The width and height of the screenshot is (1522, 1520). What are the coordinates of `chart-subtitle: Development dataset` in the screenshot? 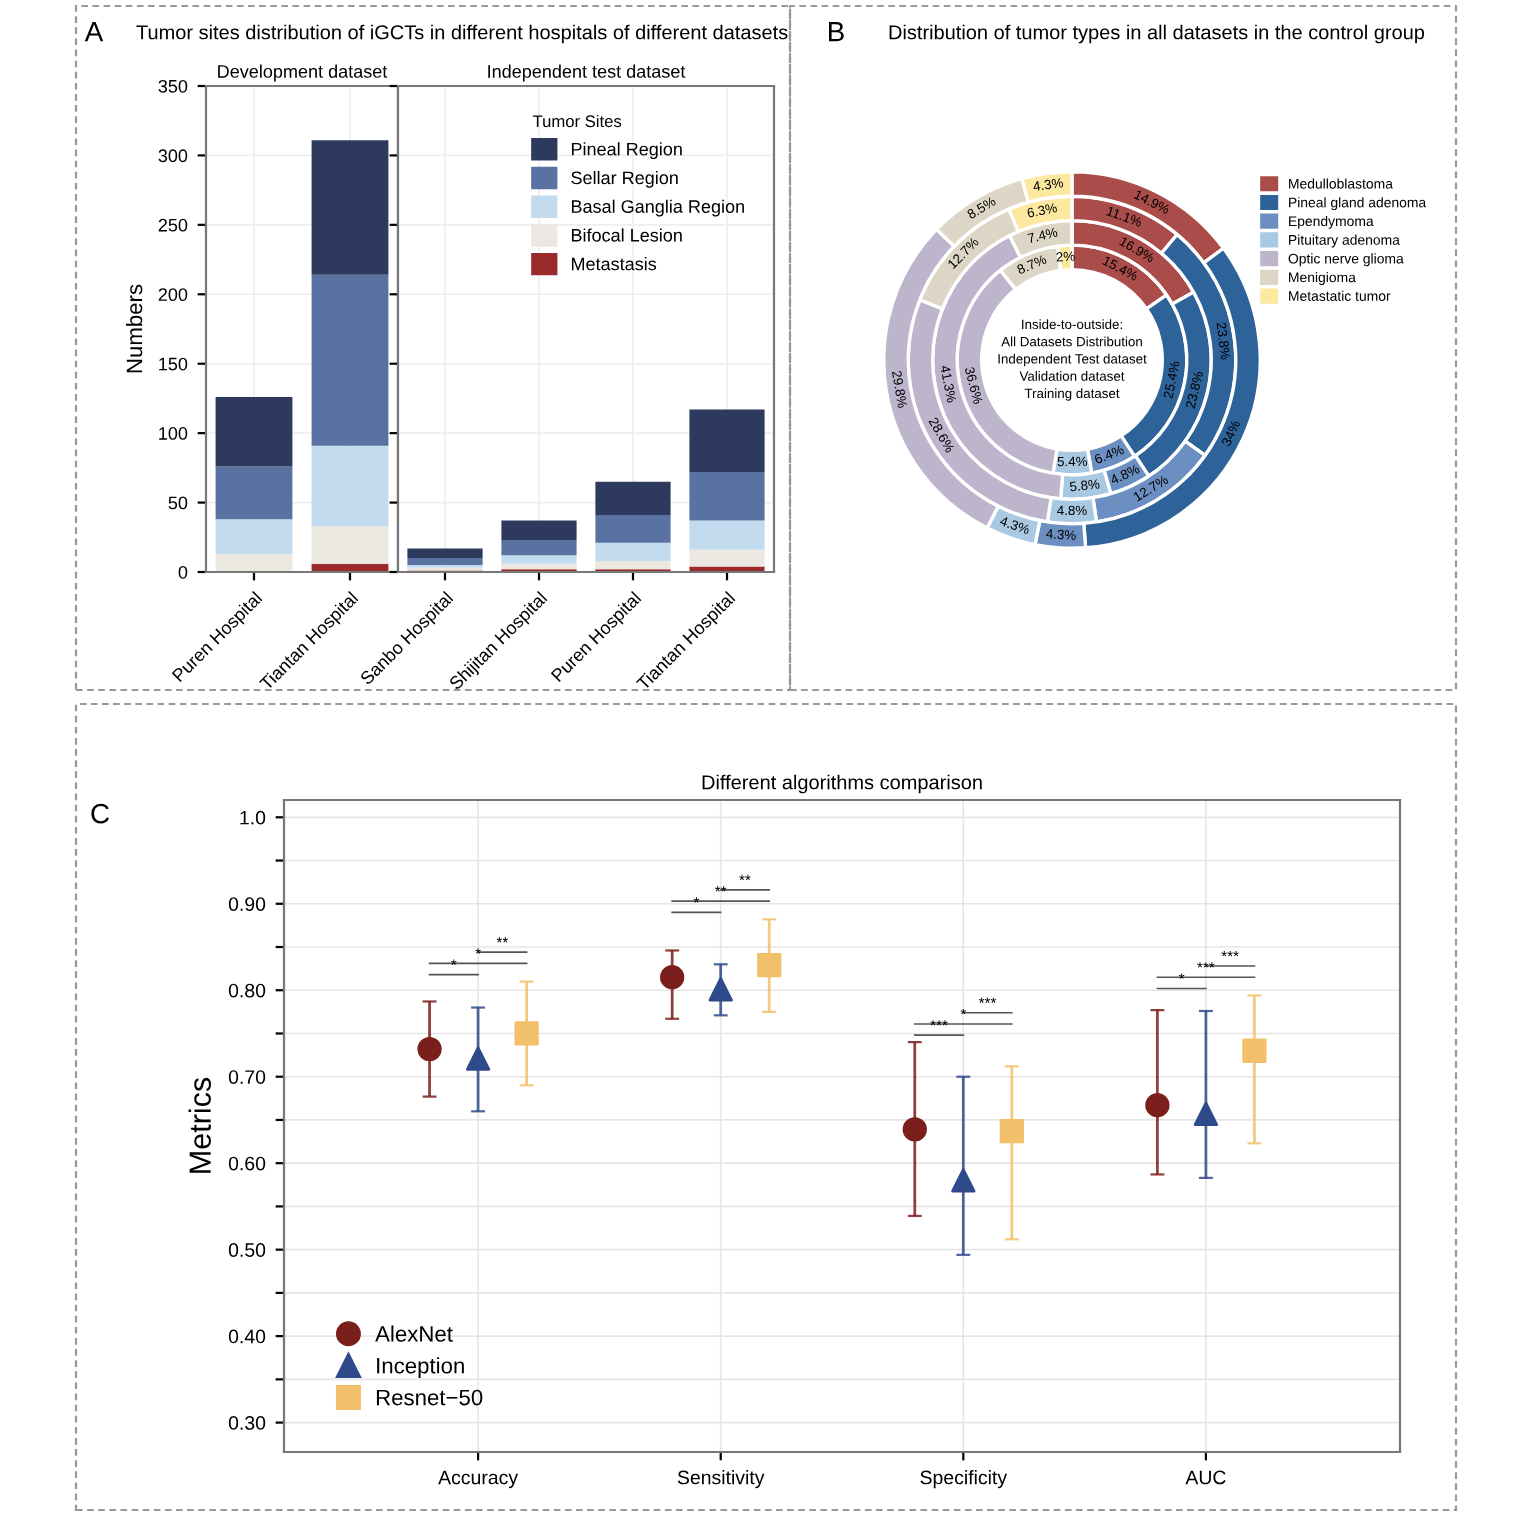 It's located at (303, 73).